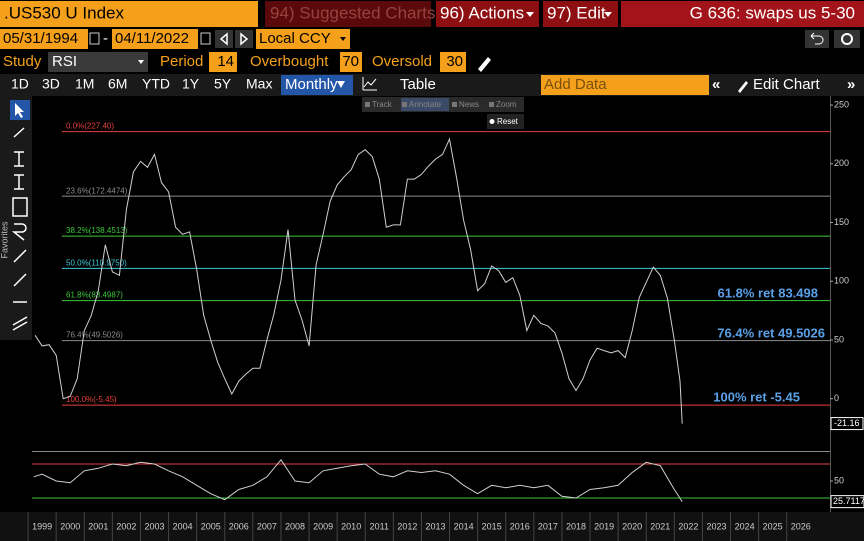 This screenshot has height=541, width=864. Describe the element at coordinates (20, 323) in the screenshot. I see `channel-tool` at that location.